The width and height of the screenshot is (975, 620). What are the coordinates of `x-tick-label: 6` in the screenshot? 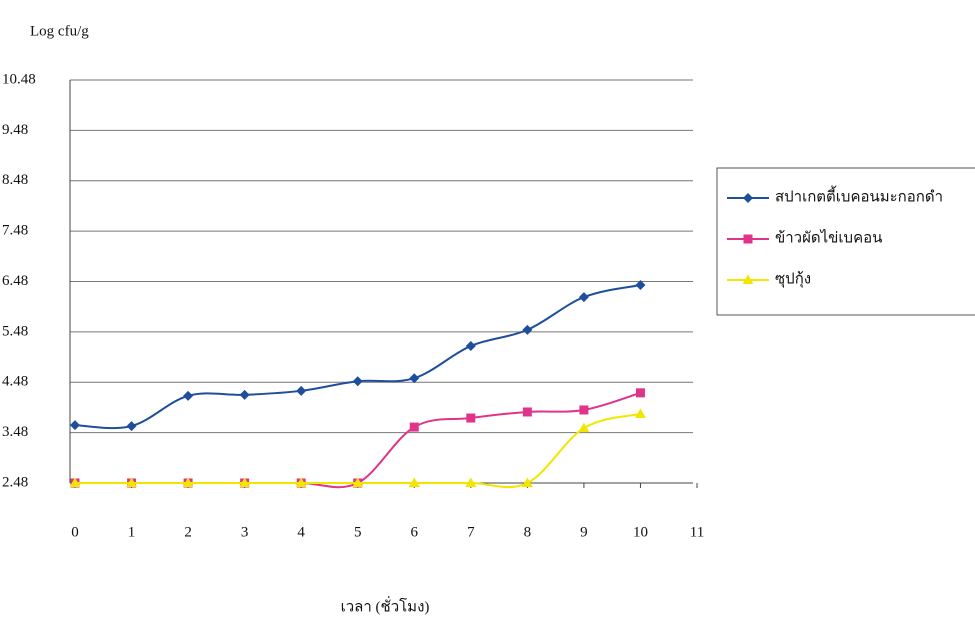 It's located at (415, 532).